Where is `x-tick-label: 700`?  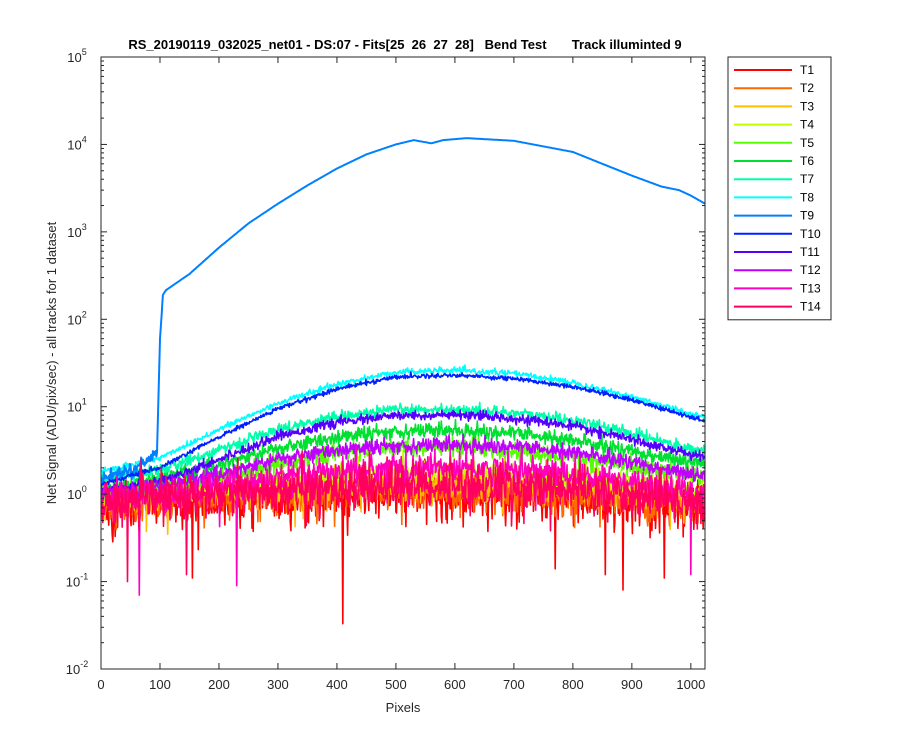
x-tick-label: 700 is located at coordinates (514, 684).